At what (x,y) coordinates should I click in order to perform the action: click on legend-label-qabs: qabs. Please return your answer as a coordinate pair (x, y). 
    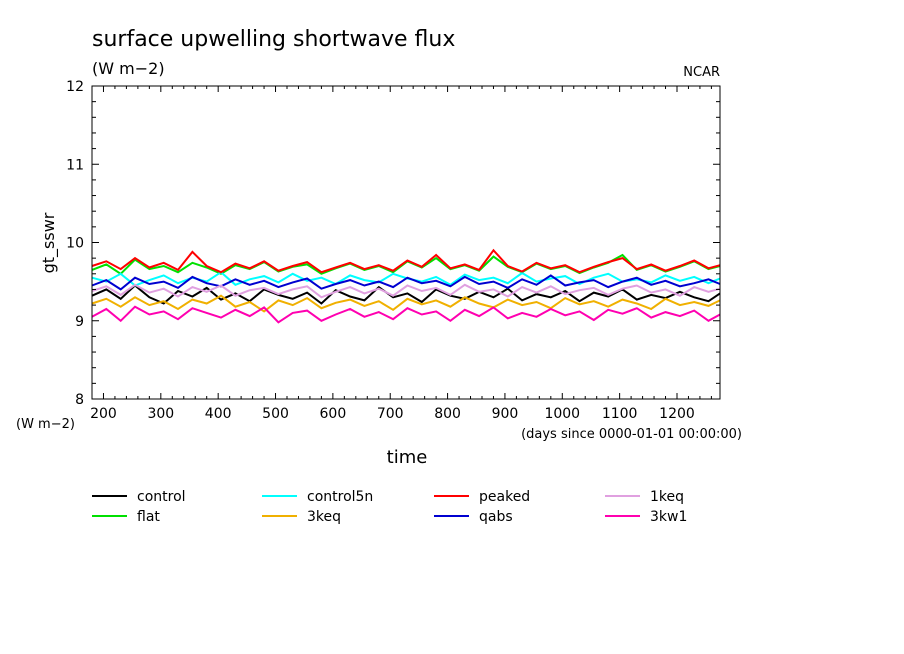
    Looking at the image, I should click on (496, 517).